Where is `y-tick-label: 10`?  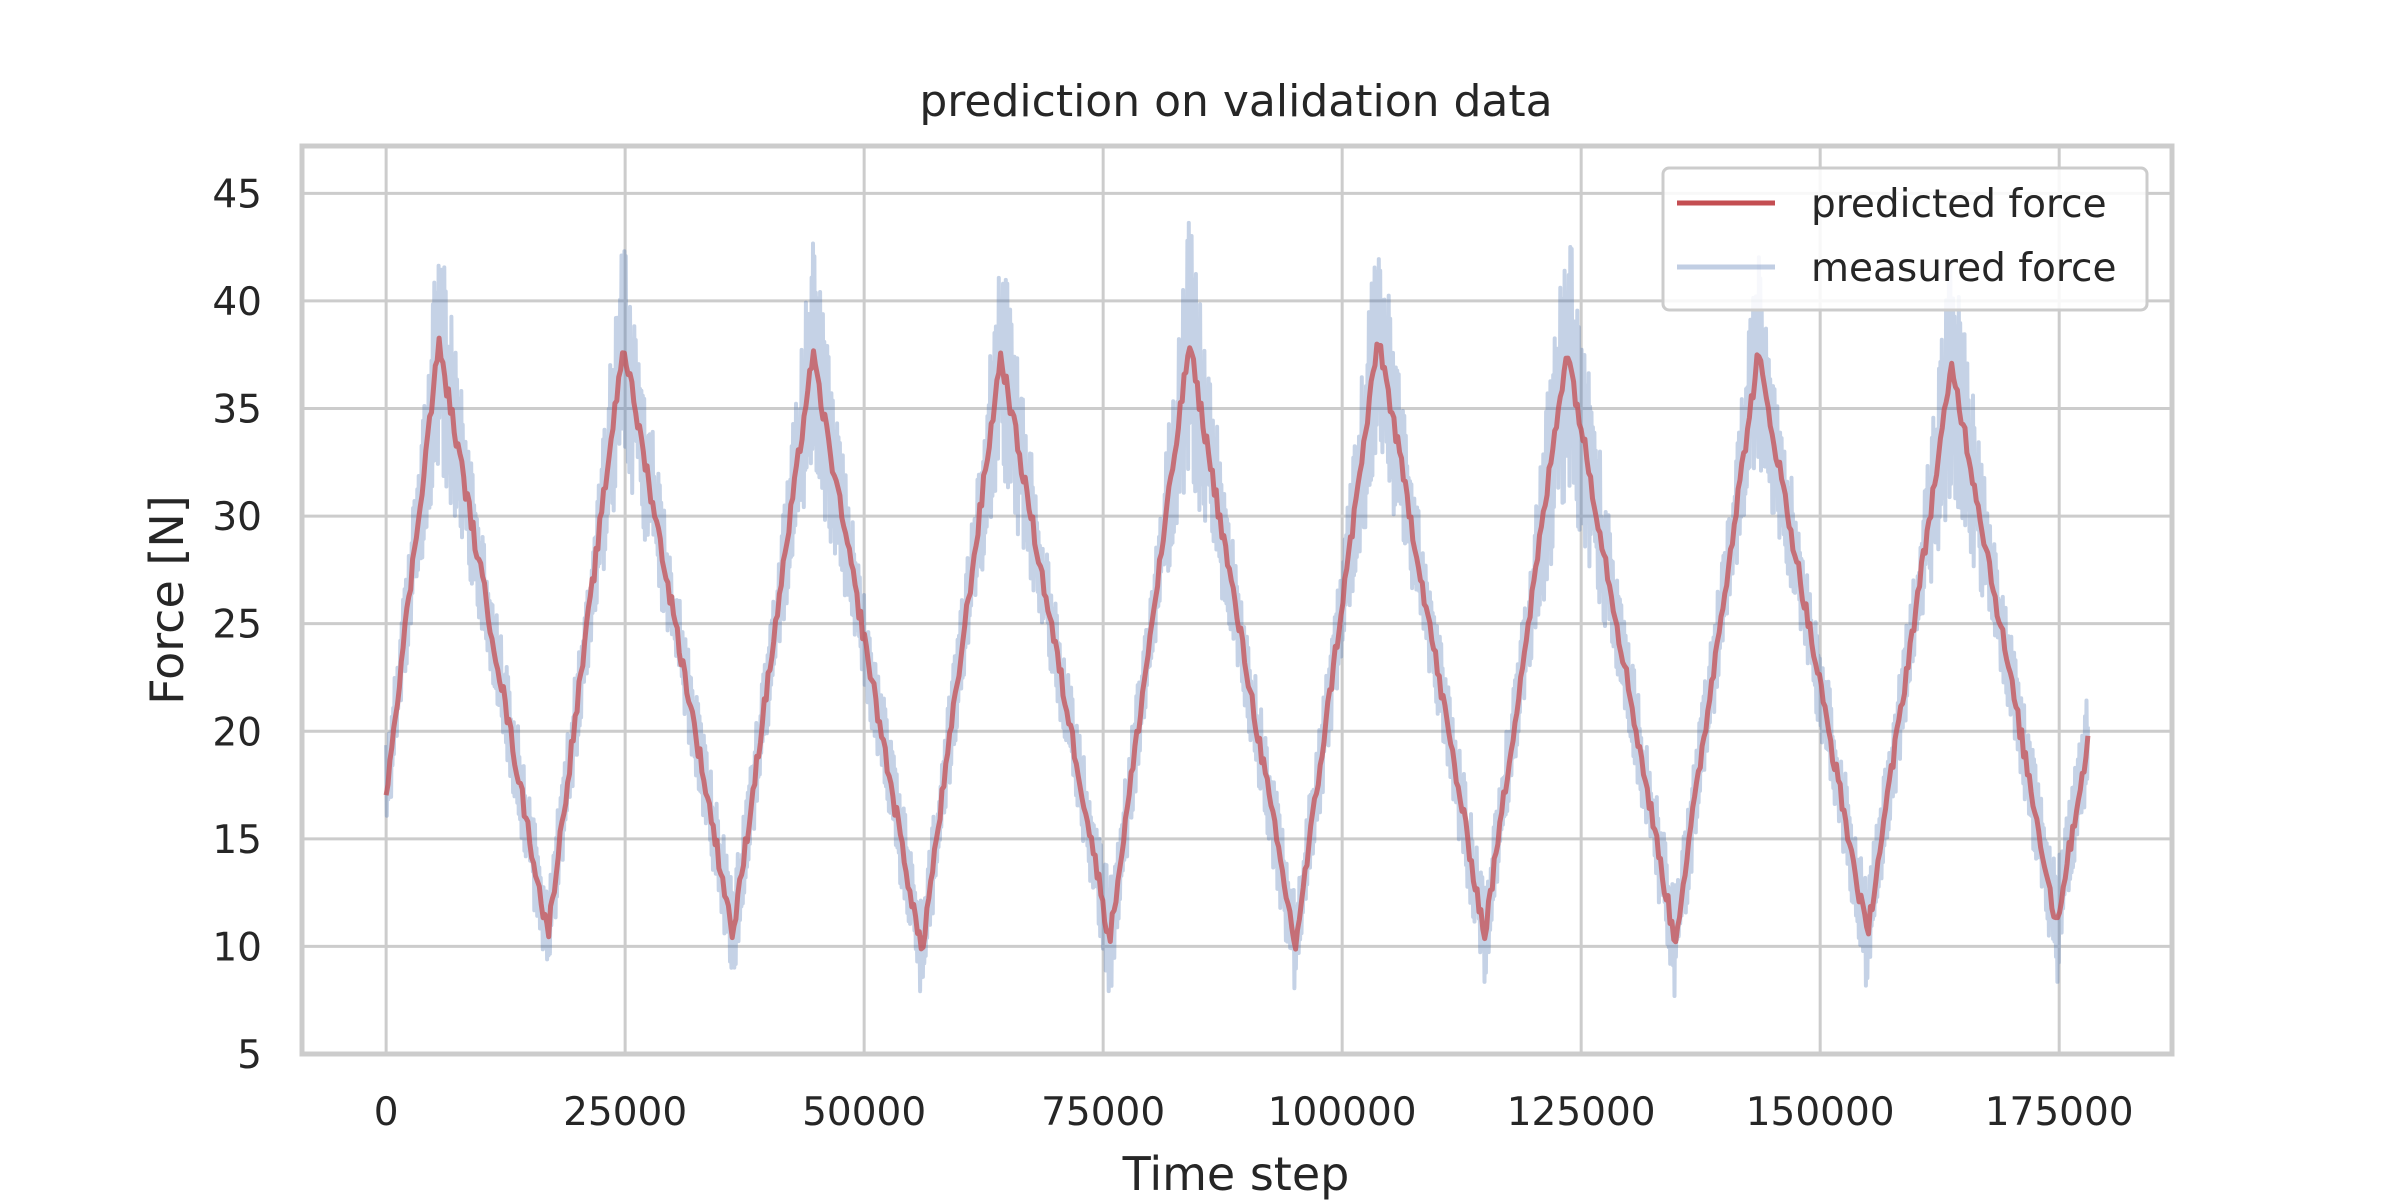 y-tick-label: 10 is located at coordinates (237, 947).